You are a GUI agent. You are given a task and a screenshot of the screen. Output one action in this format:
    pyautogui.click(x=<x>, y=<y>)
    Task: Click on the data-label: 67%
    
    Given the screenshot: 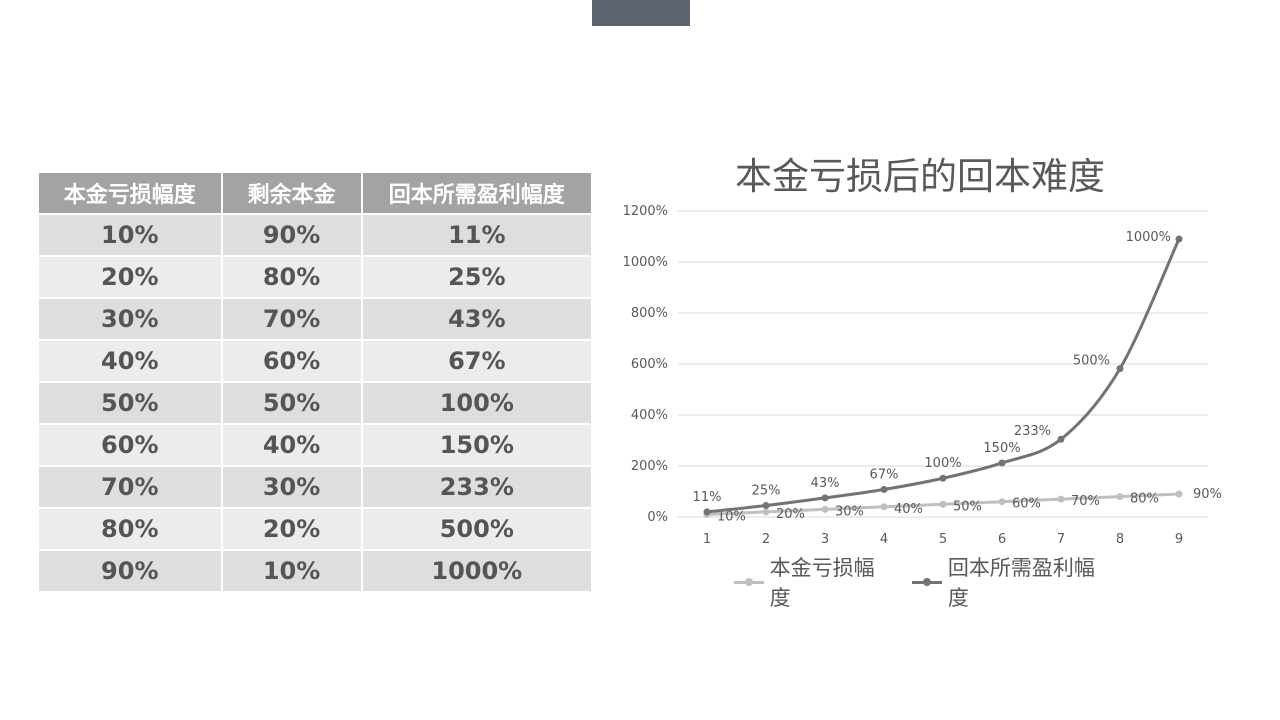 What is the action you would take?
    pyautogui.click(x=884, y=474)
    